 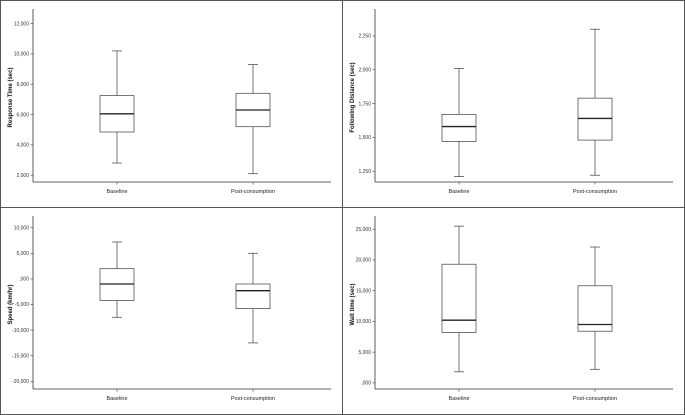 I want to click on y-tick-label: 12,000, so click(x=22, y=24).